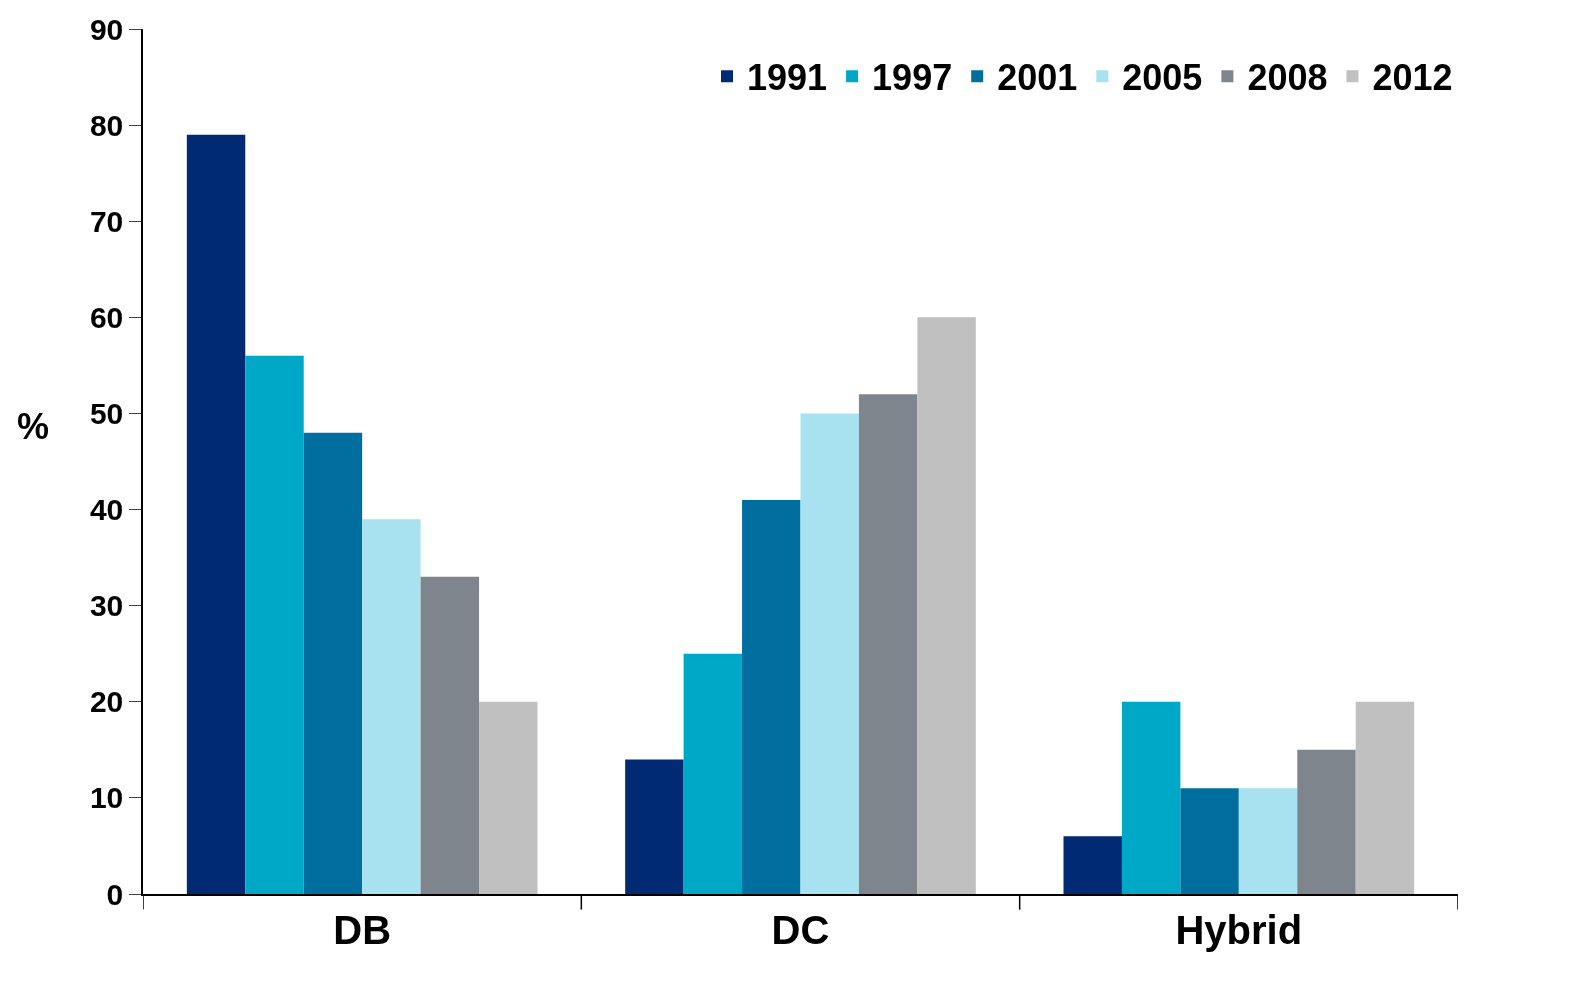  Describe the element at coordinates (1162, 78) in the screenshot. I see `legend-label: 2005` at that location.